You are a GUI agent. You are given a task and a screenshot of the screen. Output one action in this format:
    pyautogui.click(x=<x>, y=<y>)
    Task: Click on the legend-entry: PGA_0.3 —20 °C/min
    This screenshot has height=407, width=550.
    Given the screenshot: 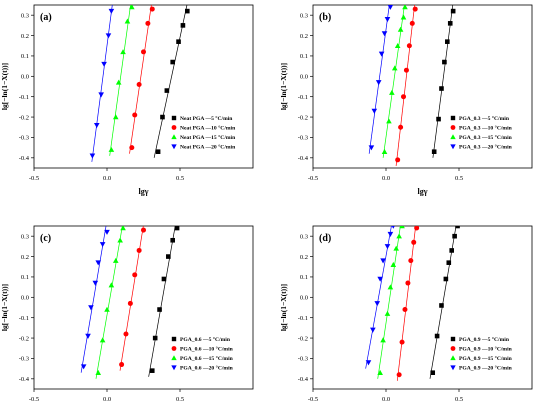 What is the action you would take?
    pyautogui.click(x=486, y=147)
    